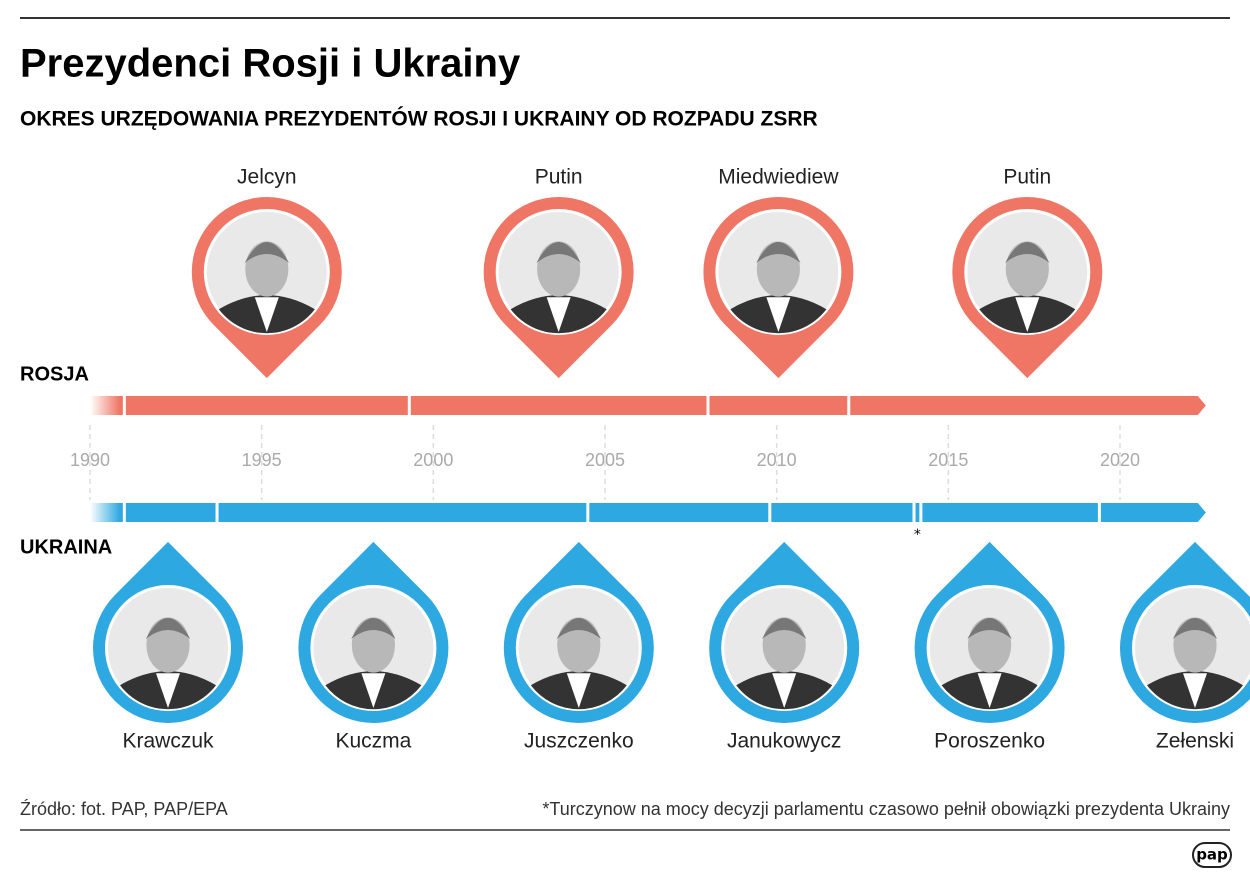 Image resolution: width=1250 pixels, height=879 pixels. I want to click on president-name: Poroszenko, so click(989, 741).